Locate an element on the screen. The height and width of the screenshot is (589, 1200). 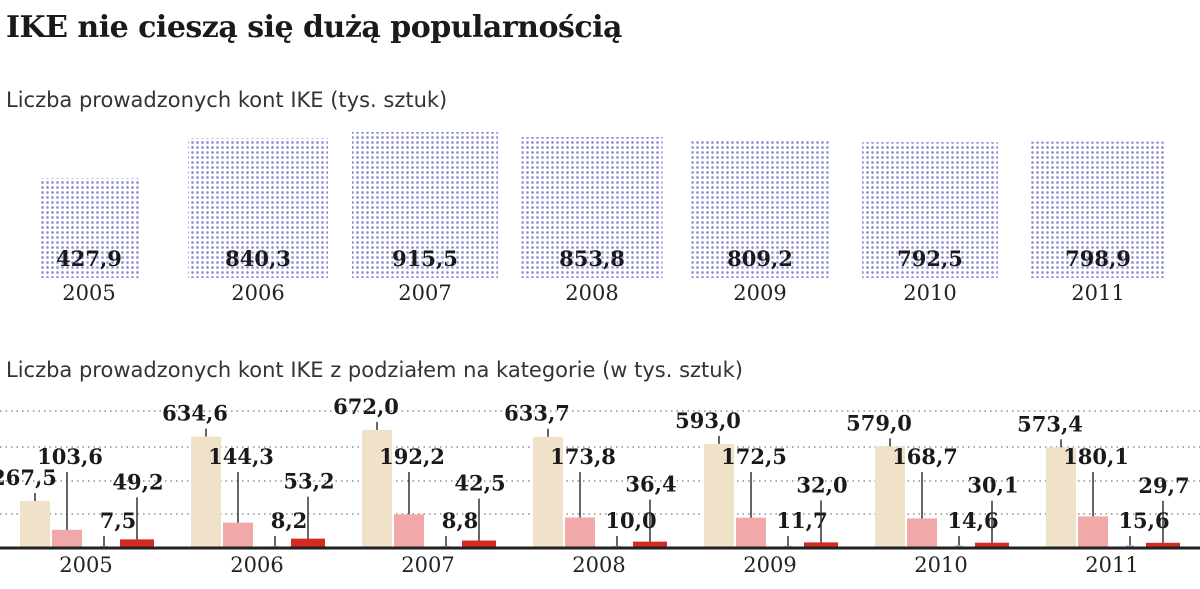
category-value-label: 144,3 is located at coordinates (241, 456).